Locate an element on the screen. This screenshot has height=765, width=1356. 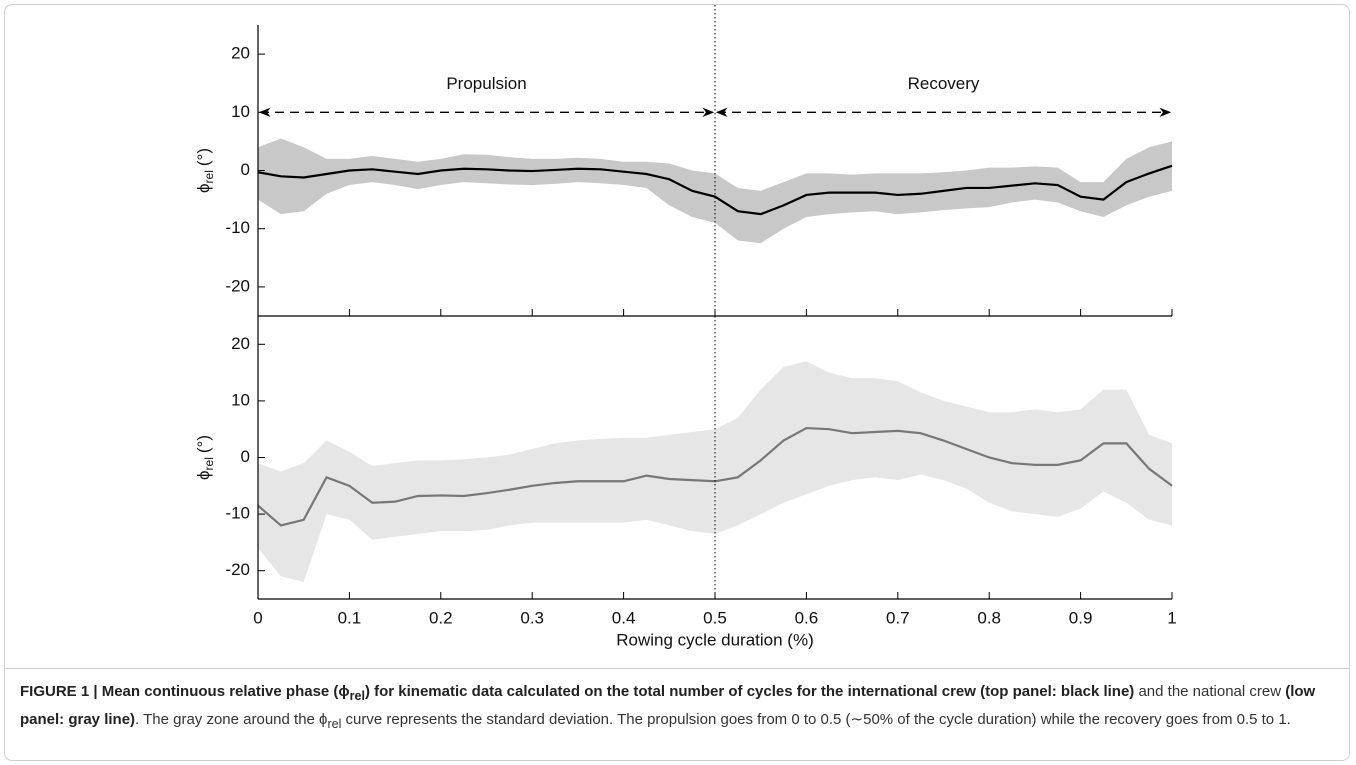
mean-line is located at coordinates (715, 190).